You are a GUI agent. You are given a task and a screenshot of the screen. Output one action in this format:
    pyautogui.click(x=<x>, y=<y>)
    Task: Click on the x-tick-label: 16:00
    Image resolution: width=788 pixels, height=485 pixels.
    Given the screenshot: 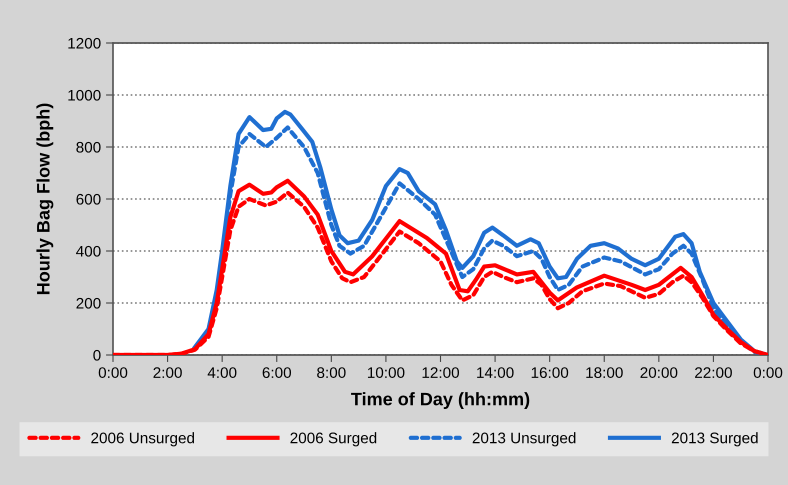 What is the action you would take?
    pyautogui.click(x=550, y=372)
    